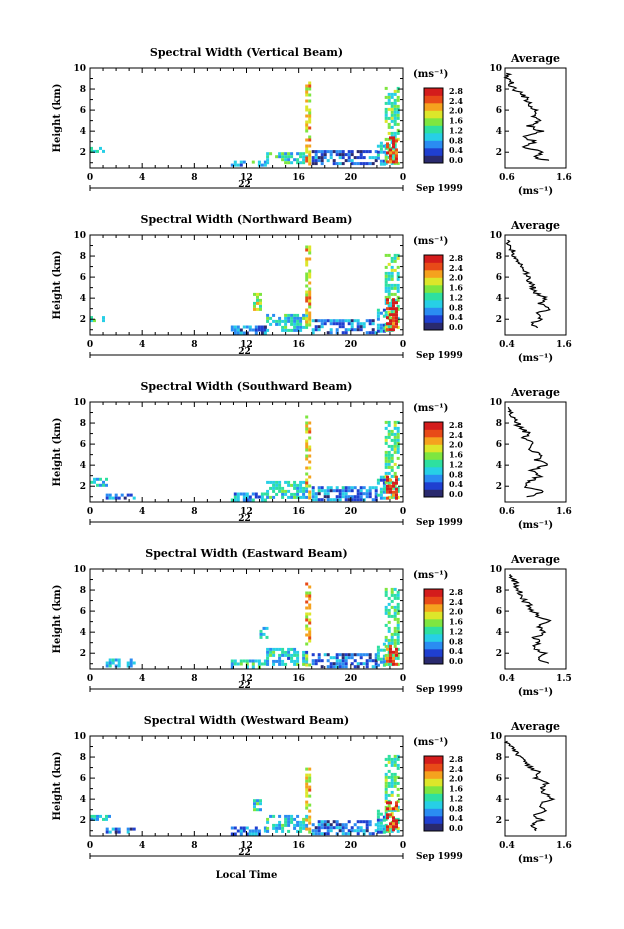  Describe the element at coordinates (535, 525) in the screenshot. I see `average-x-label: (ms⁻¹)` at that location.